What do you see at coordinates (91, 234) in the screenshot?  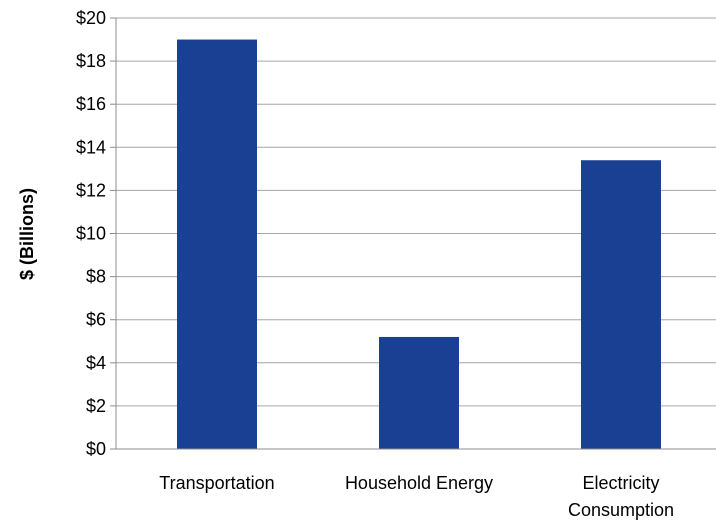 I see `y-tick-label: $10` at bounding box center [91, 234].